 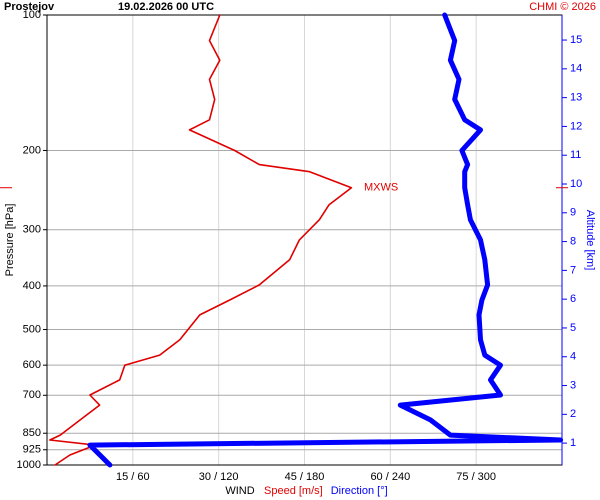 What do you see at coordinates (305, 477) in the screenshot?
I see `x-tick-label: 45 / 180` at bounding box center [305, 477].